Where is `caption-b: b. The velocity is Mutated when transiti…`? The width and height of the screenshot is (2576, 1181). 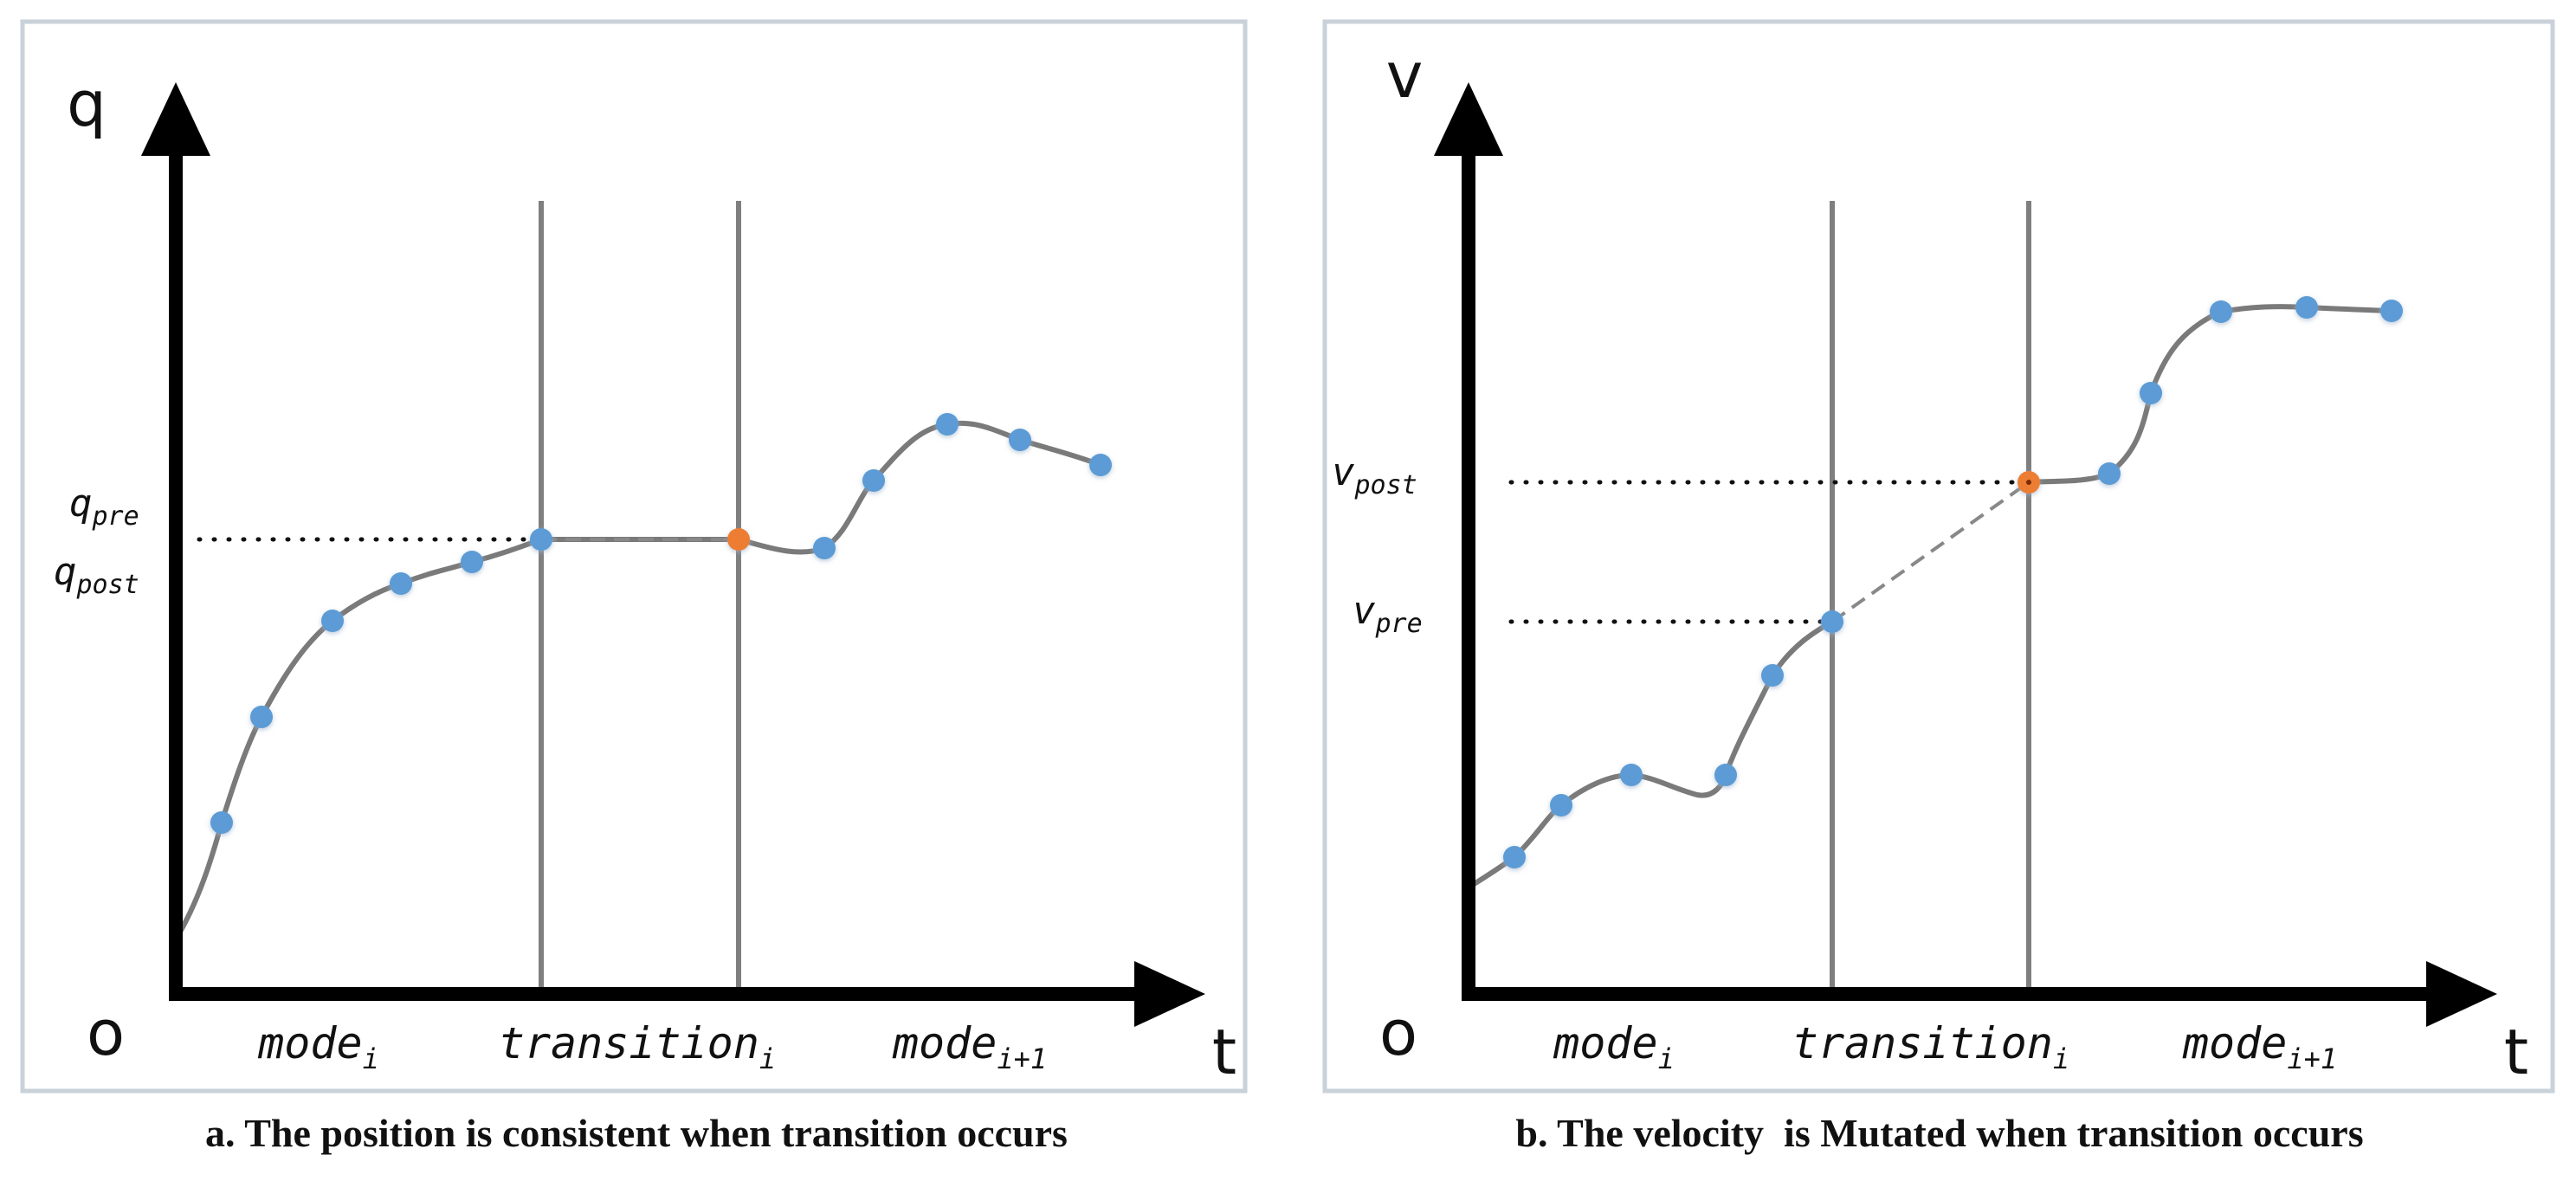 caption-b: b. The velocity is Mutated when transiti… is located at coordinates (1940, 1133).